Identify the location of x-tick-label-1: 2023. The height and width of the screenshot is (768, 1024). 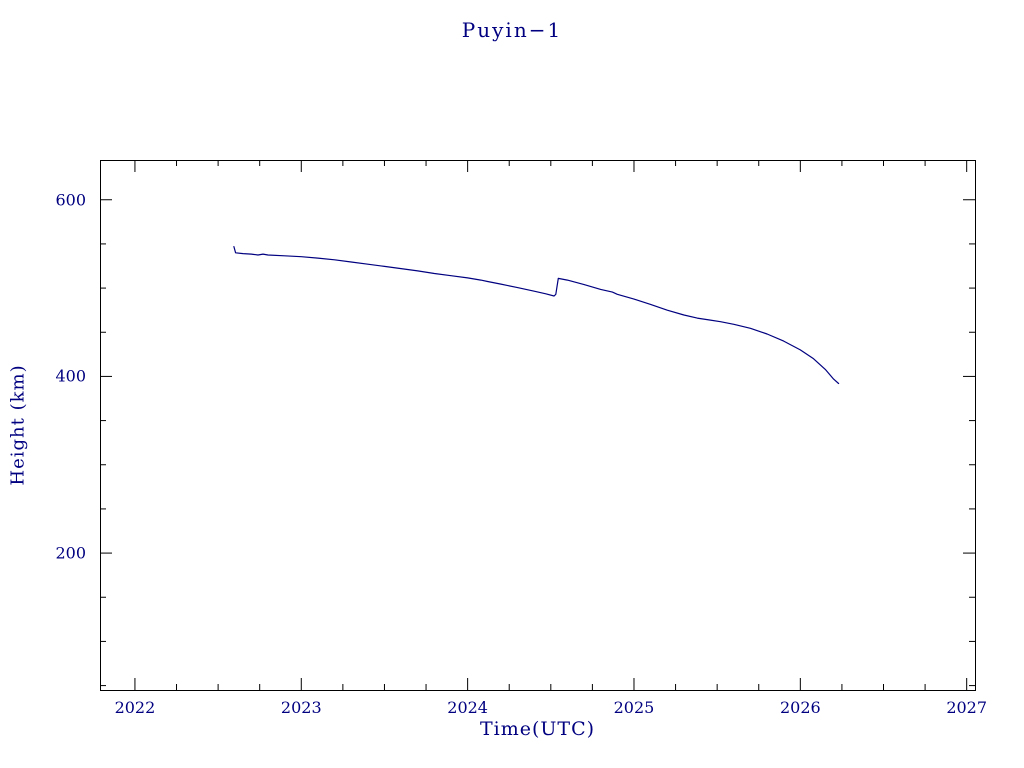
(301, 707).